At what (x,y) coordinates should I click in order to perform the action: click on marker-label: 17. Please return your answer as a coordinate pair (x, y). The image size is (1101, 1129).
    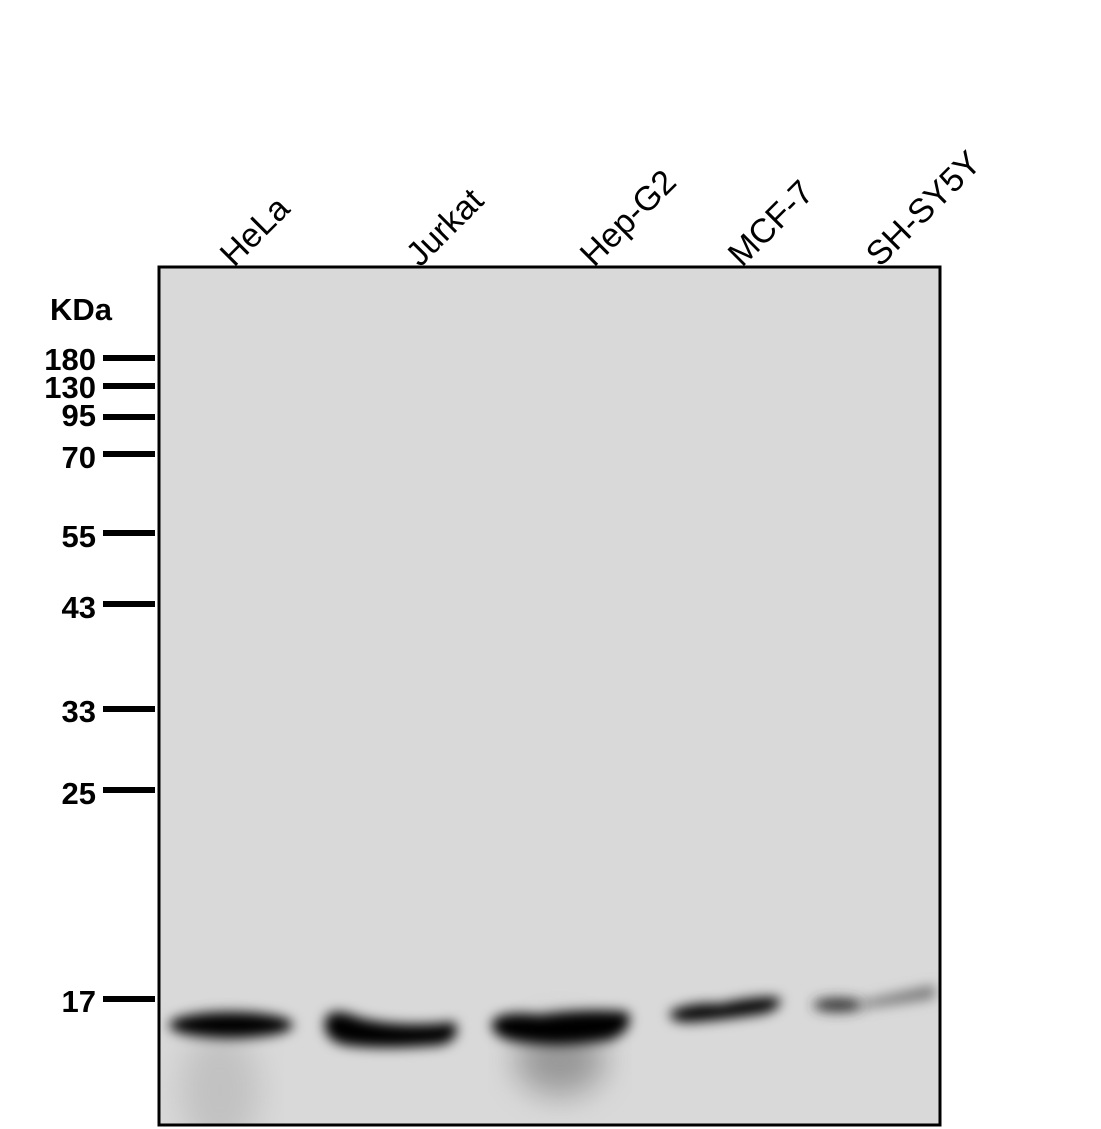
    Looking at the image, I should click on (79, 1001).